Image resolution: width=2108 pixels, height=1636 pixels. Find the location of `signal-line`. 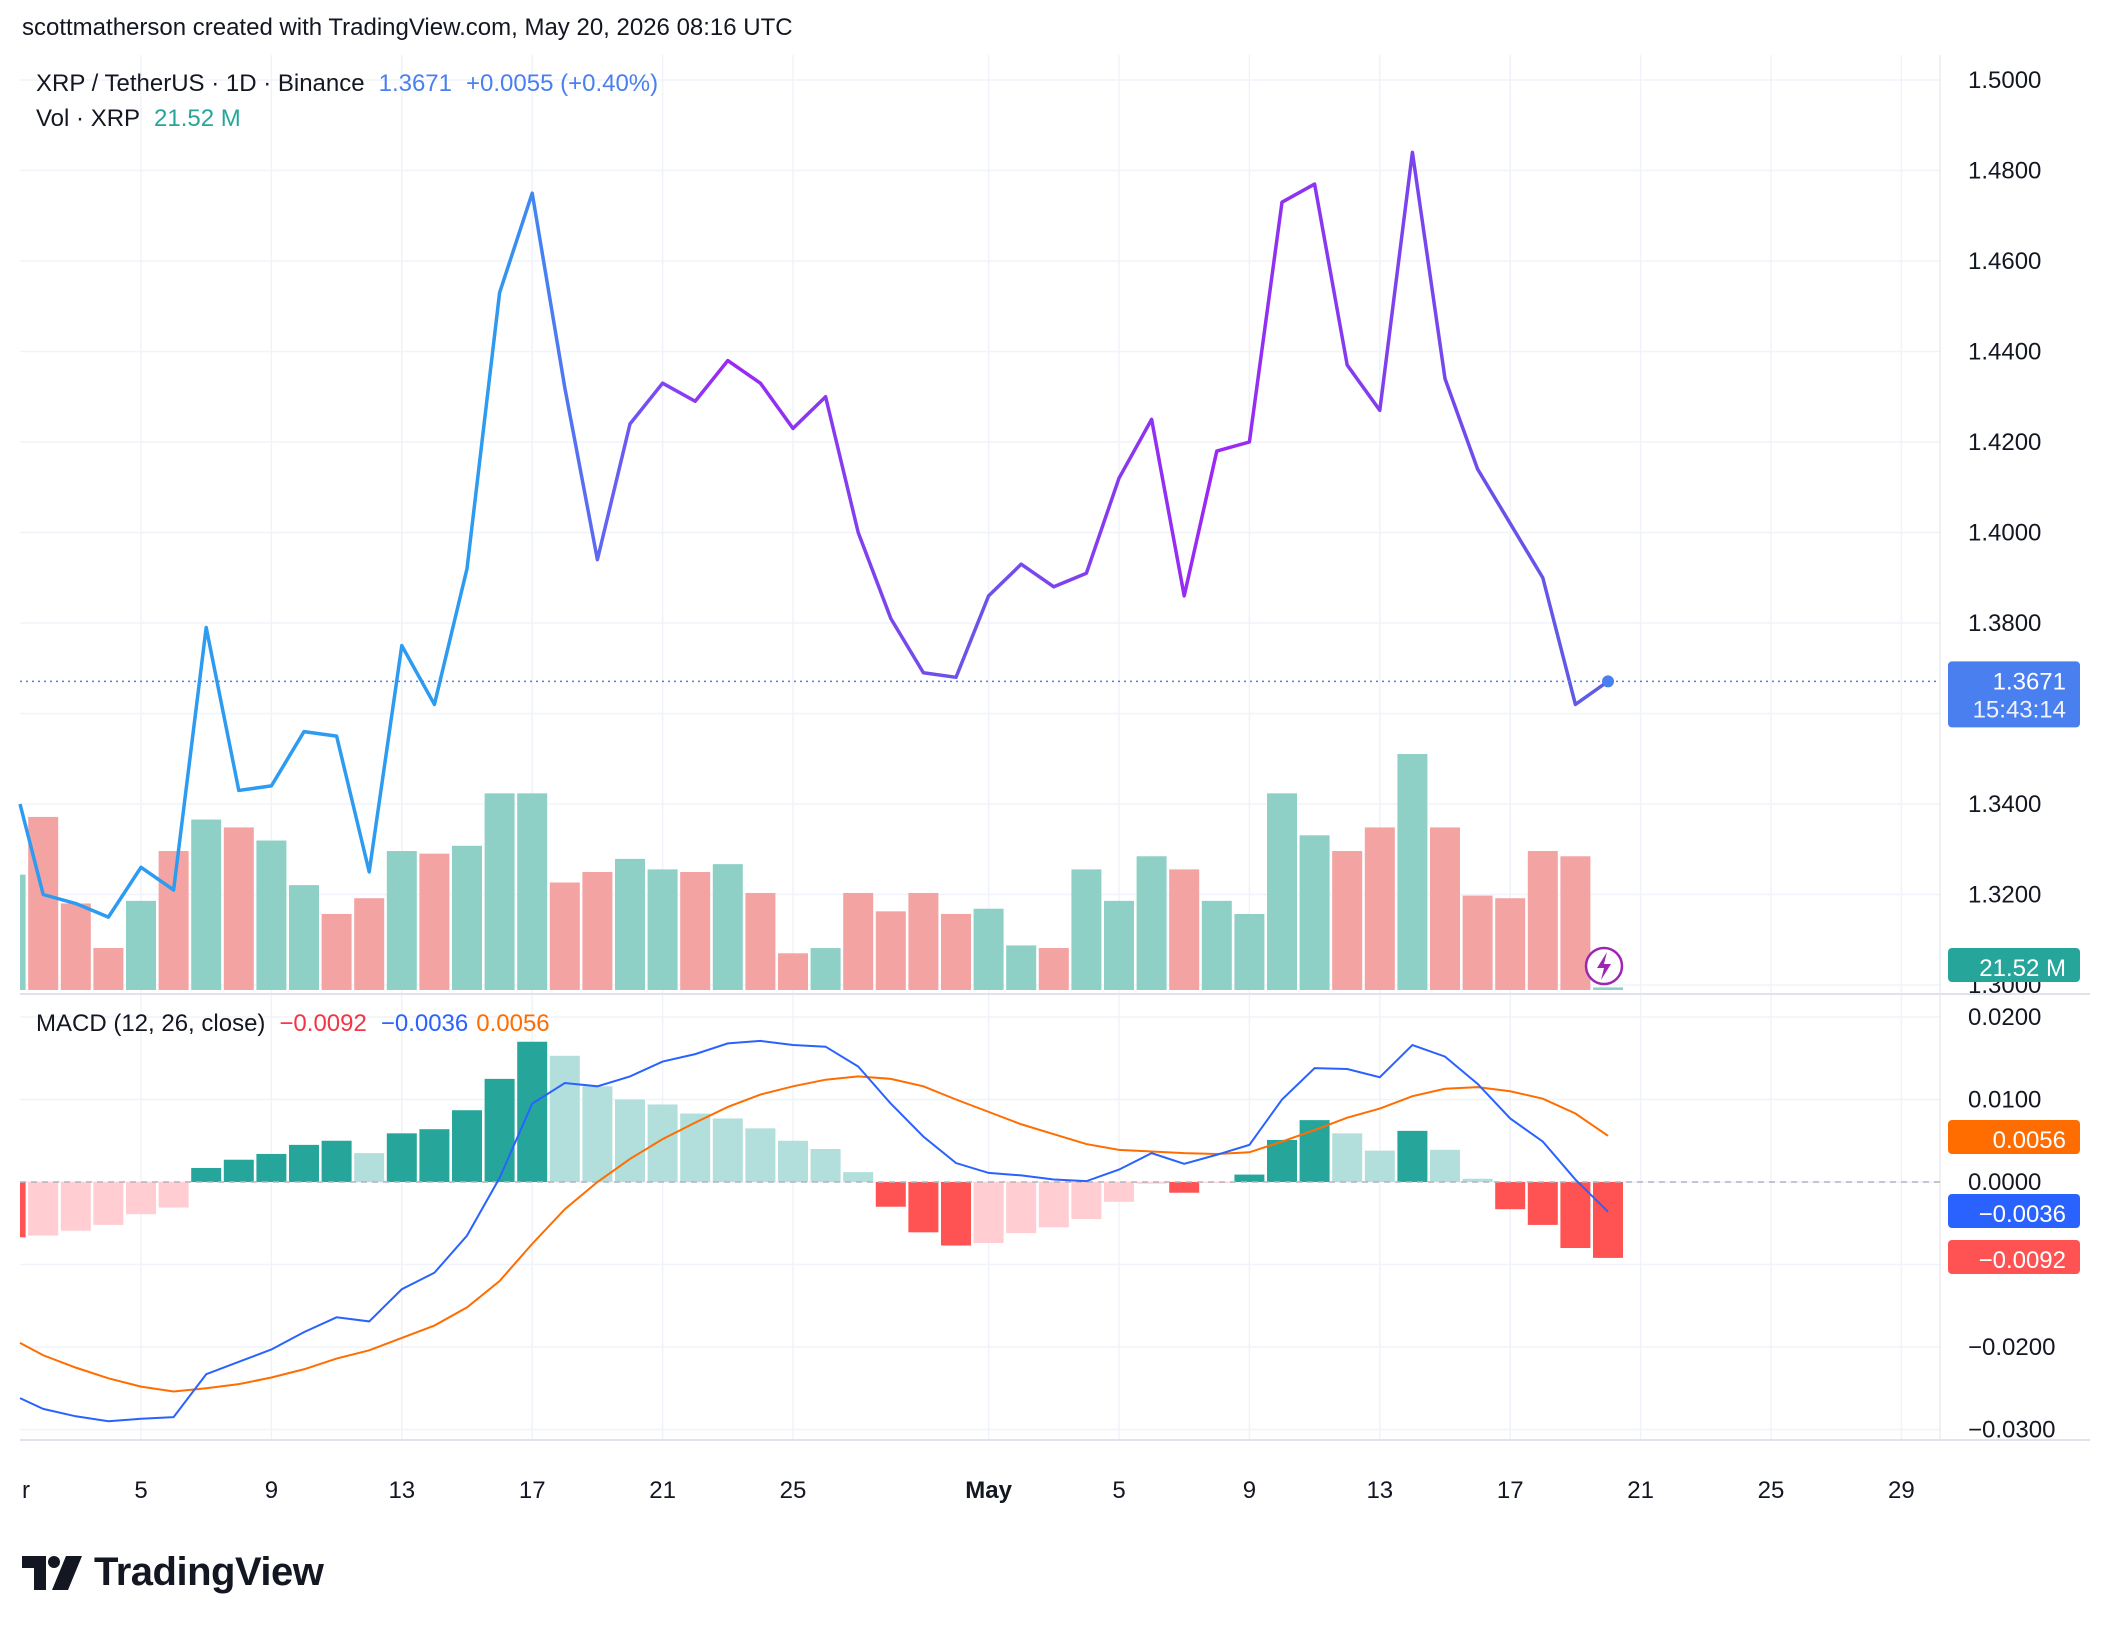

signal-line is located at coordinates (814, 1234).